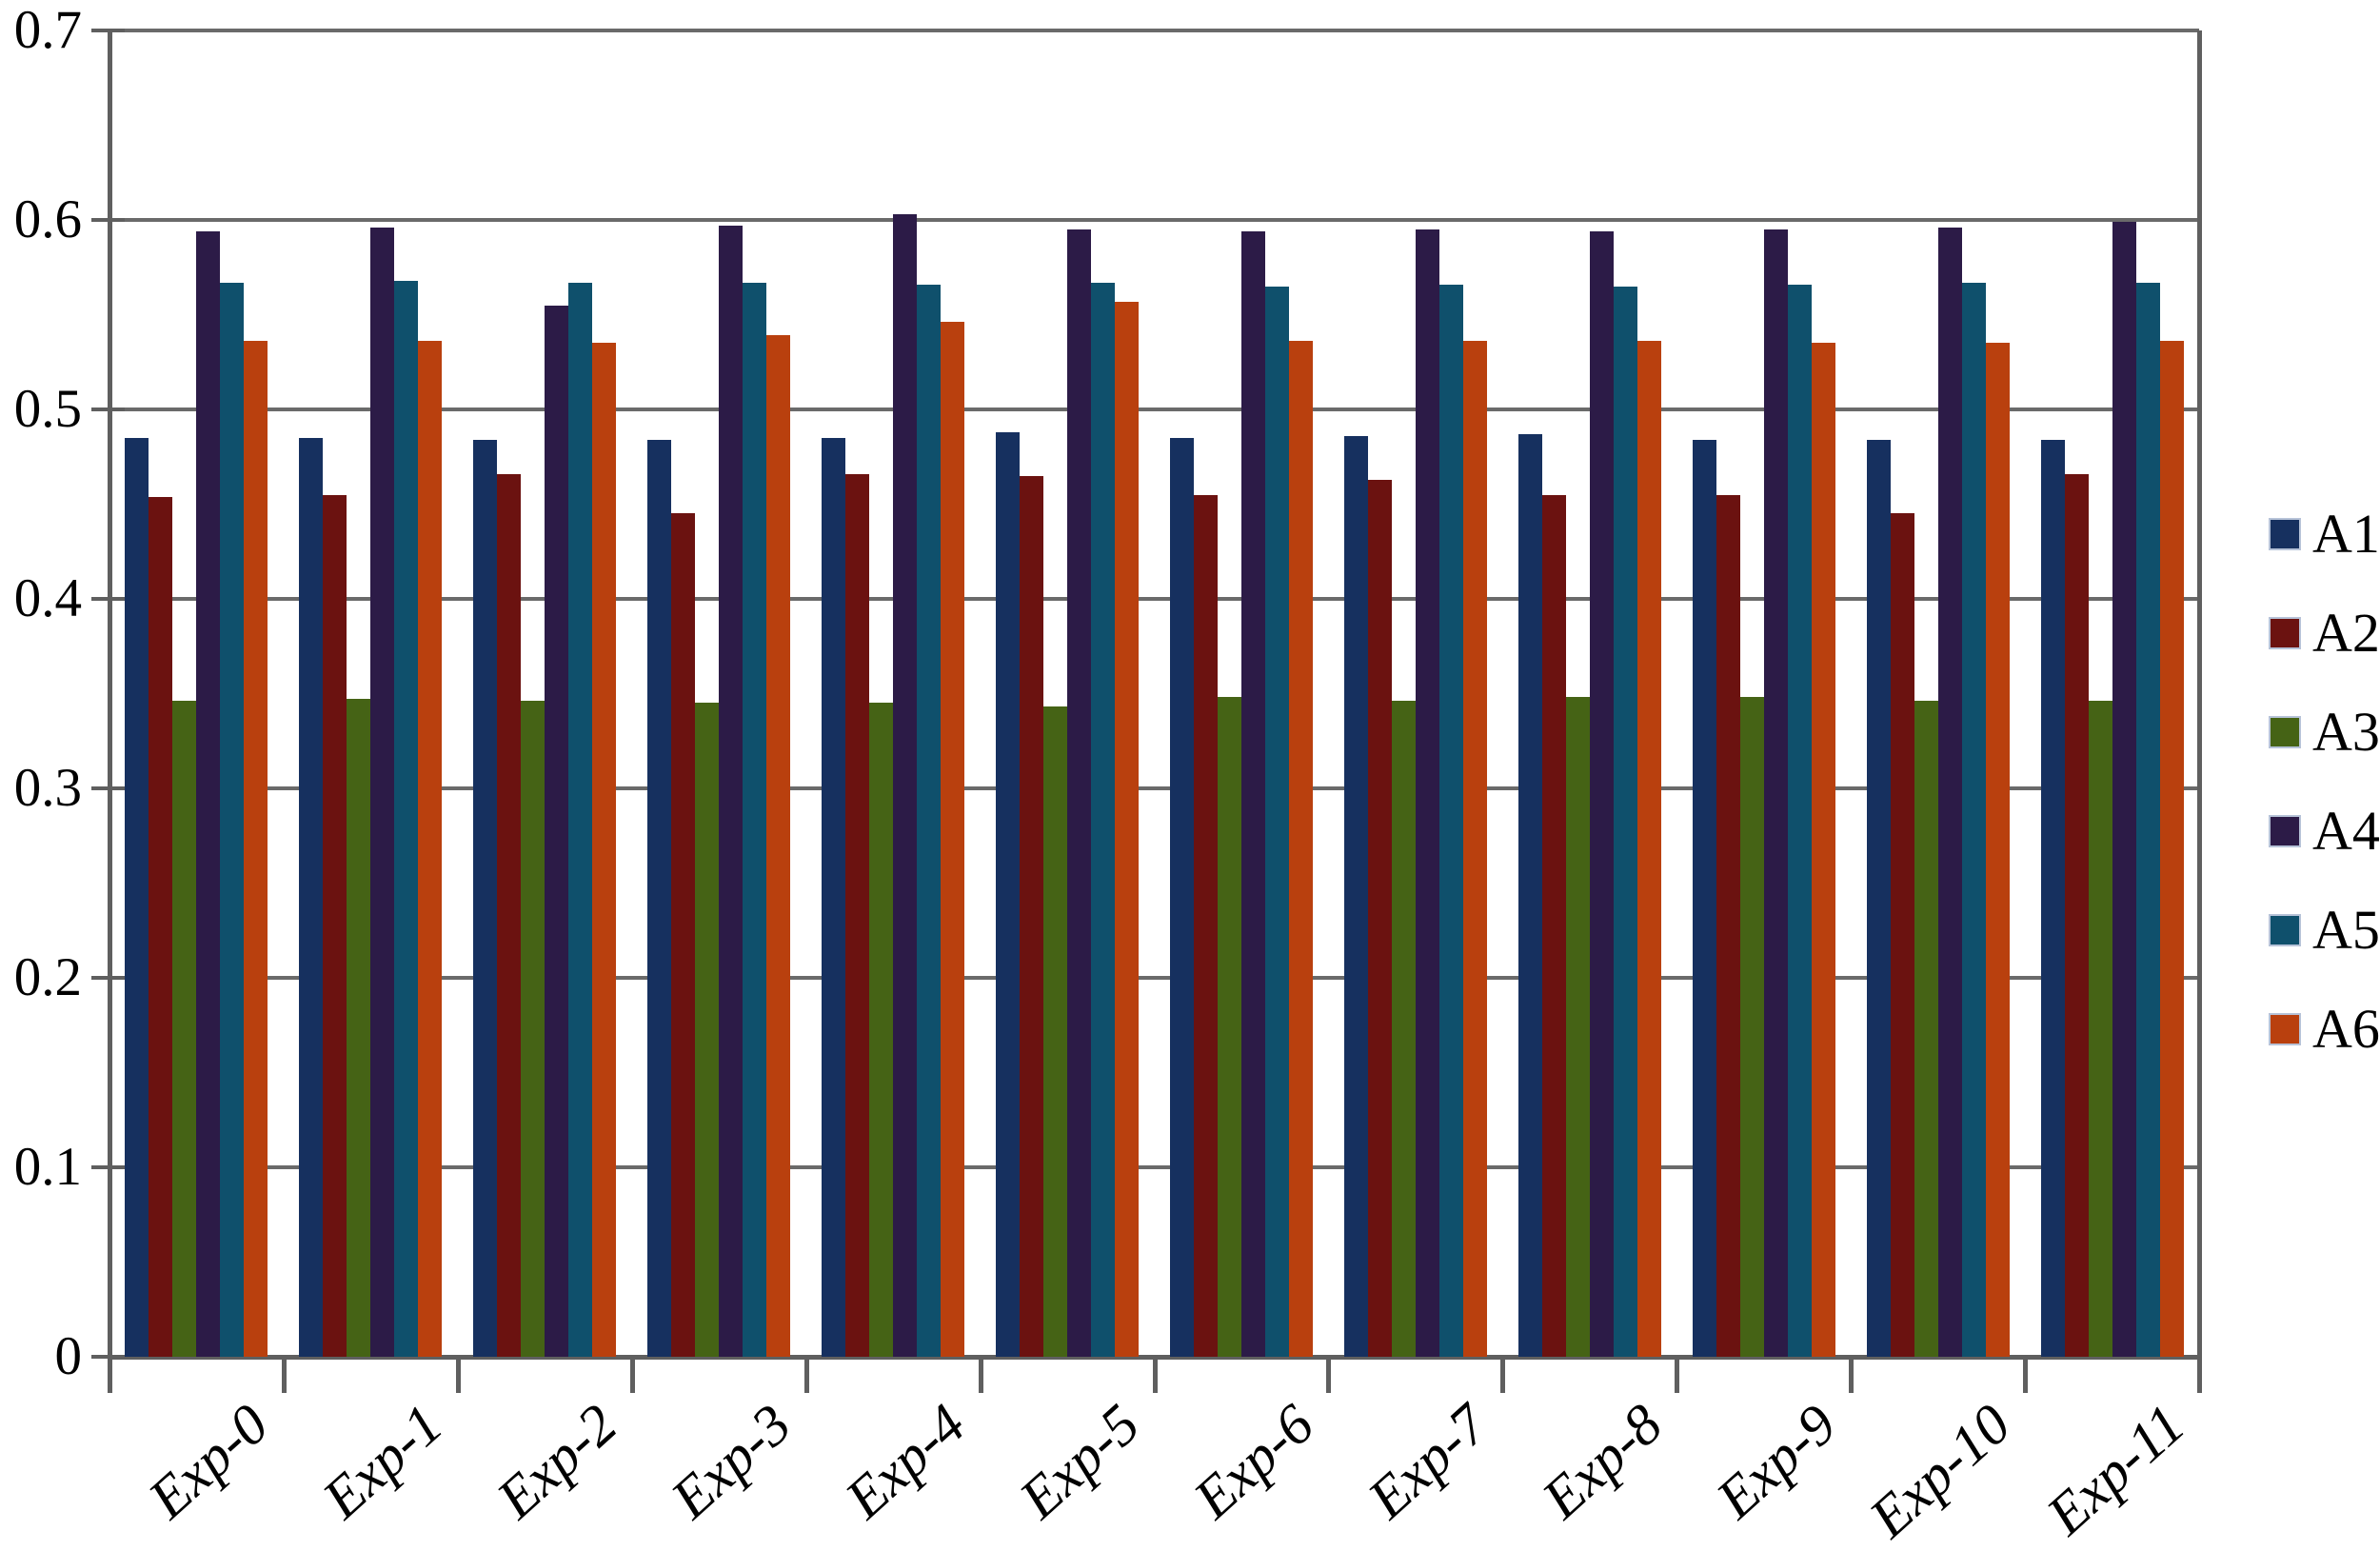 The width and height of the screenshot is (2380, 1551). I want to click on x-axis-label-Exp-0: Exp-0, so click(209, 1461).